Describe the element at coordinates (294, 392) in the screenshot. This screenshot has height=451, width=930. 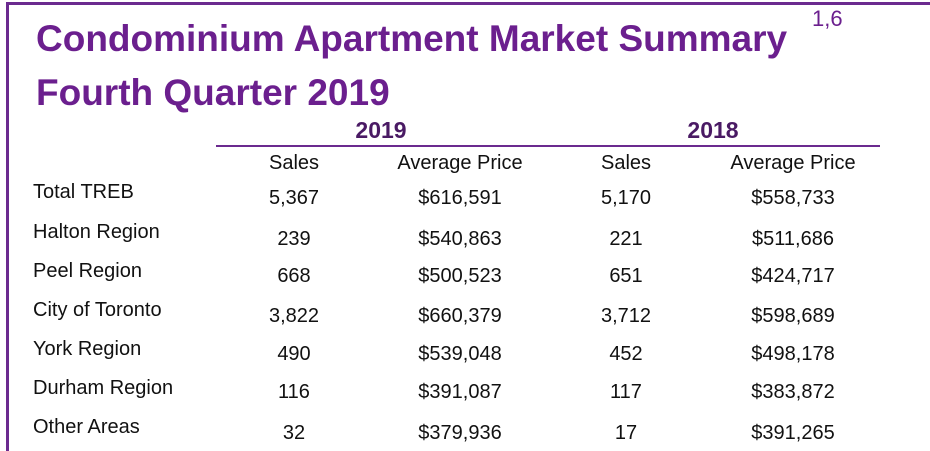
I see `table-cell: 116` at that location.